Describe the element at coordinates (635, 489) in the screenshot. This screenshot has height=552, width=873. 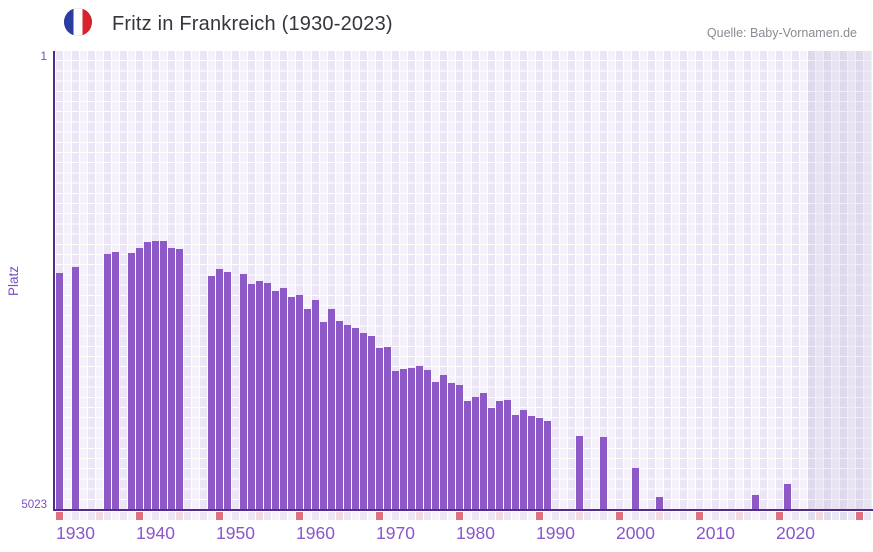
I see `rank-bar-2002` at that location.